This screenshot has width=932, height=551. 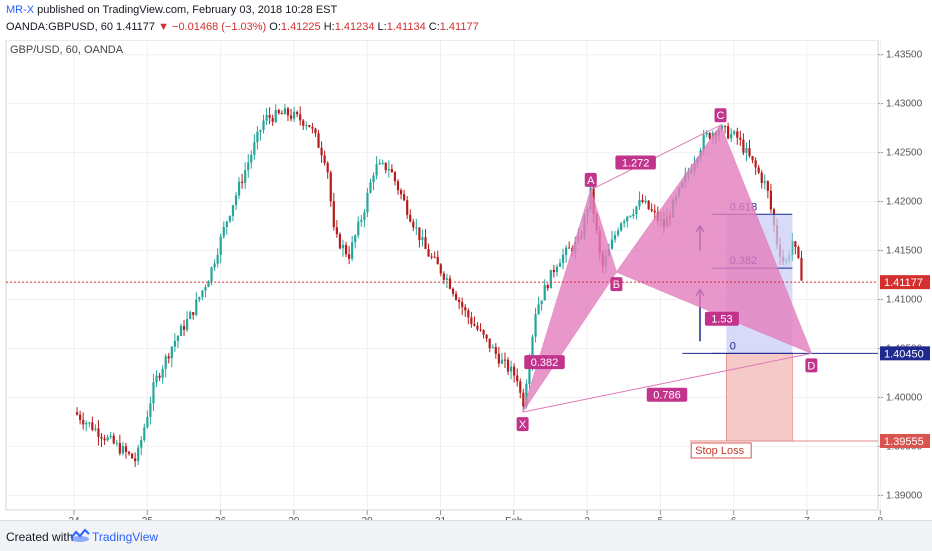 I want to click on tradingview-logo-icon, so click(x=80, y=535).